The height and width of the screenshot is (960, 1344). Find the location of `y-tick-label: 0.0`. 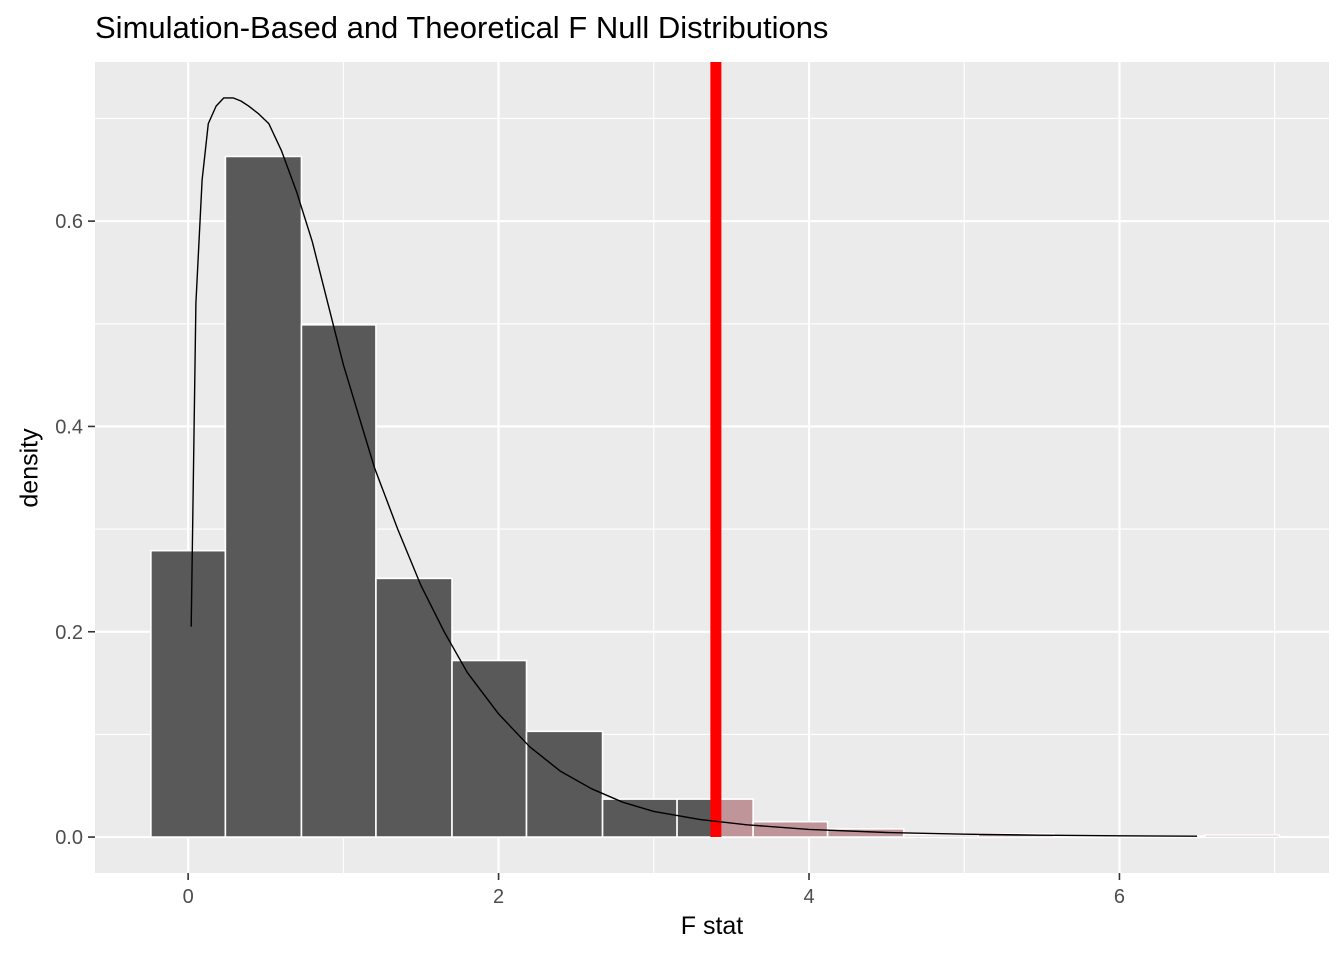

y-tick-label: 0.0 is located at coordinates (69, 838).